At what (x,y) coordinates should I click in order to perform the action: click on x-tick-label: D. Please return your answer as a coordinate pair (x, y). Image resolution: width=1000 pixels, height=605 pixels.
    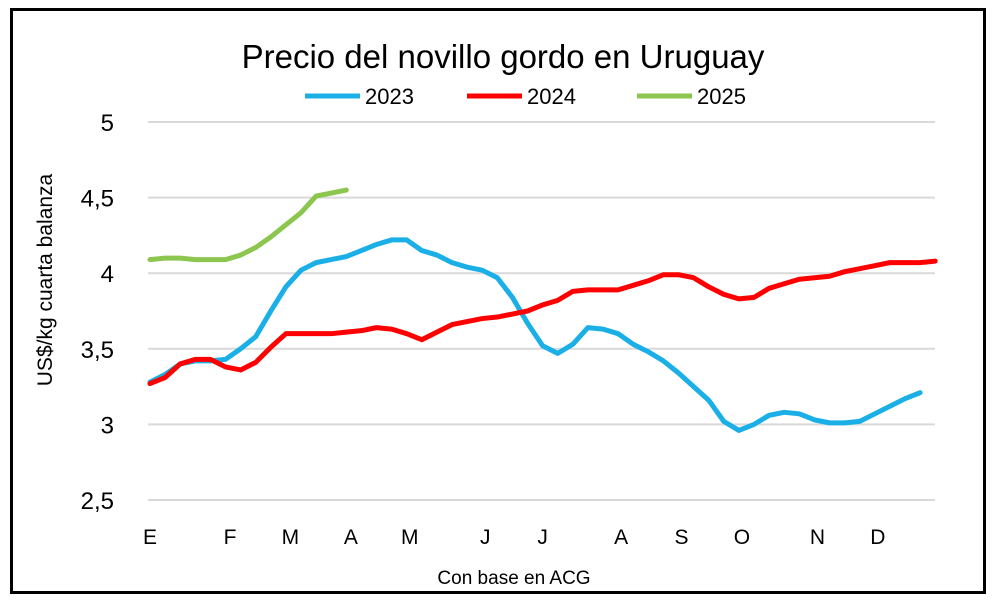
    Looking at the image, I should click on (877, 537).